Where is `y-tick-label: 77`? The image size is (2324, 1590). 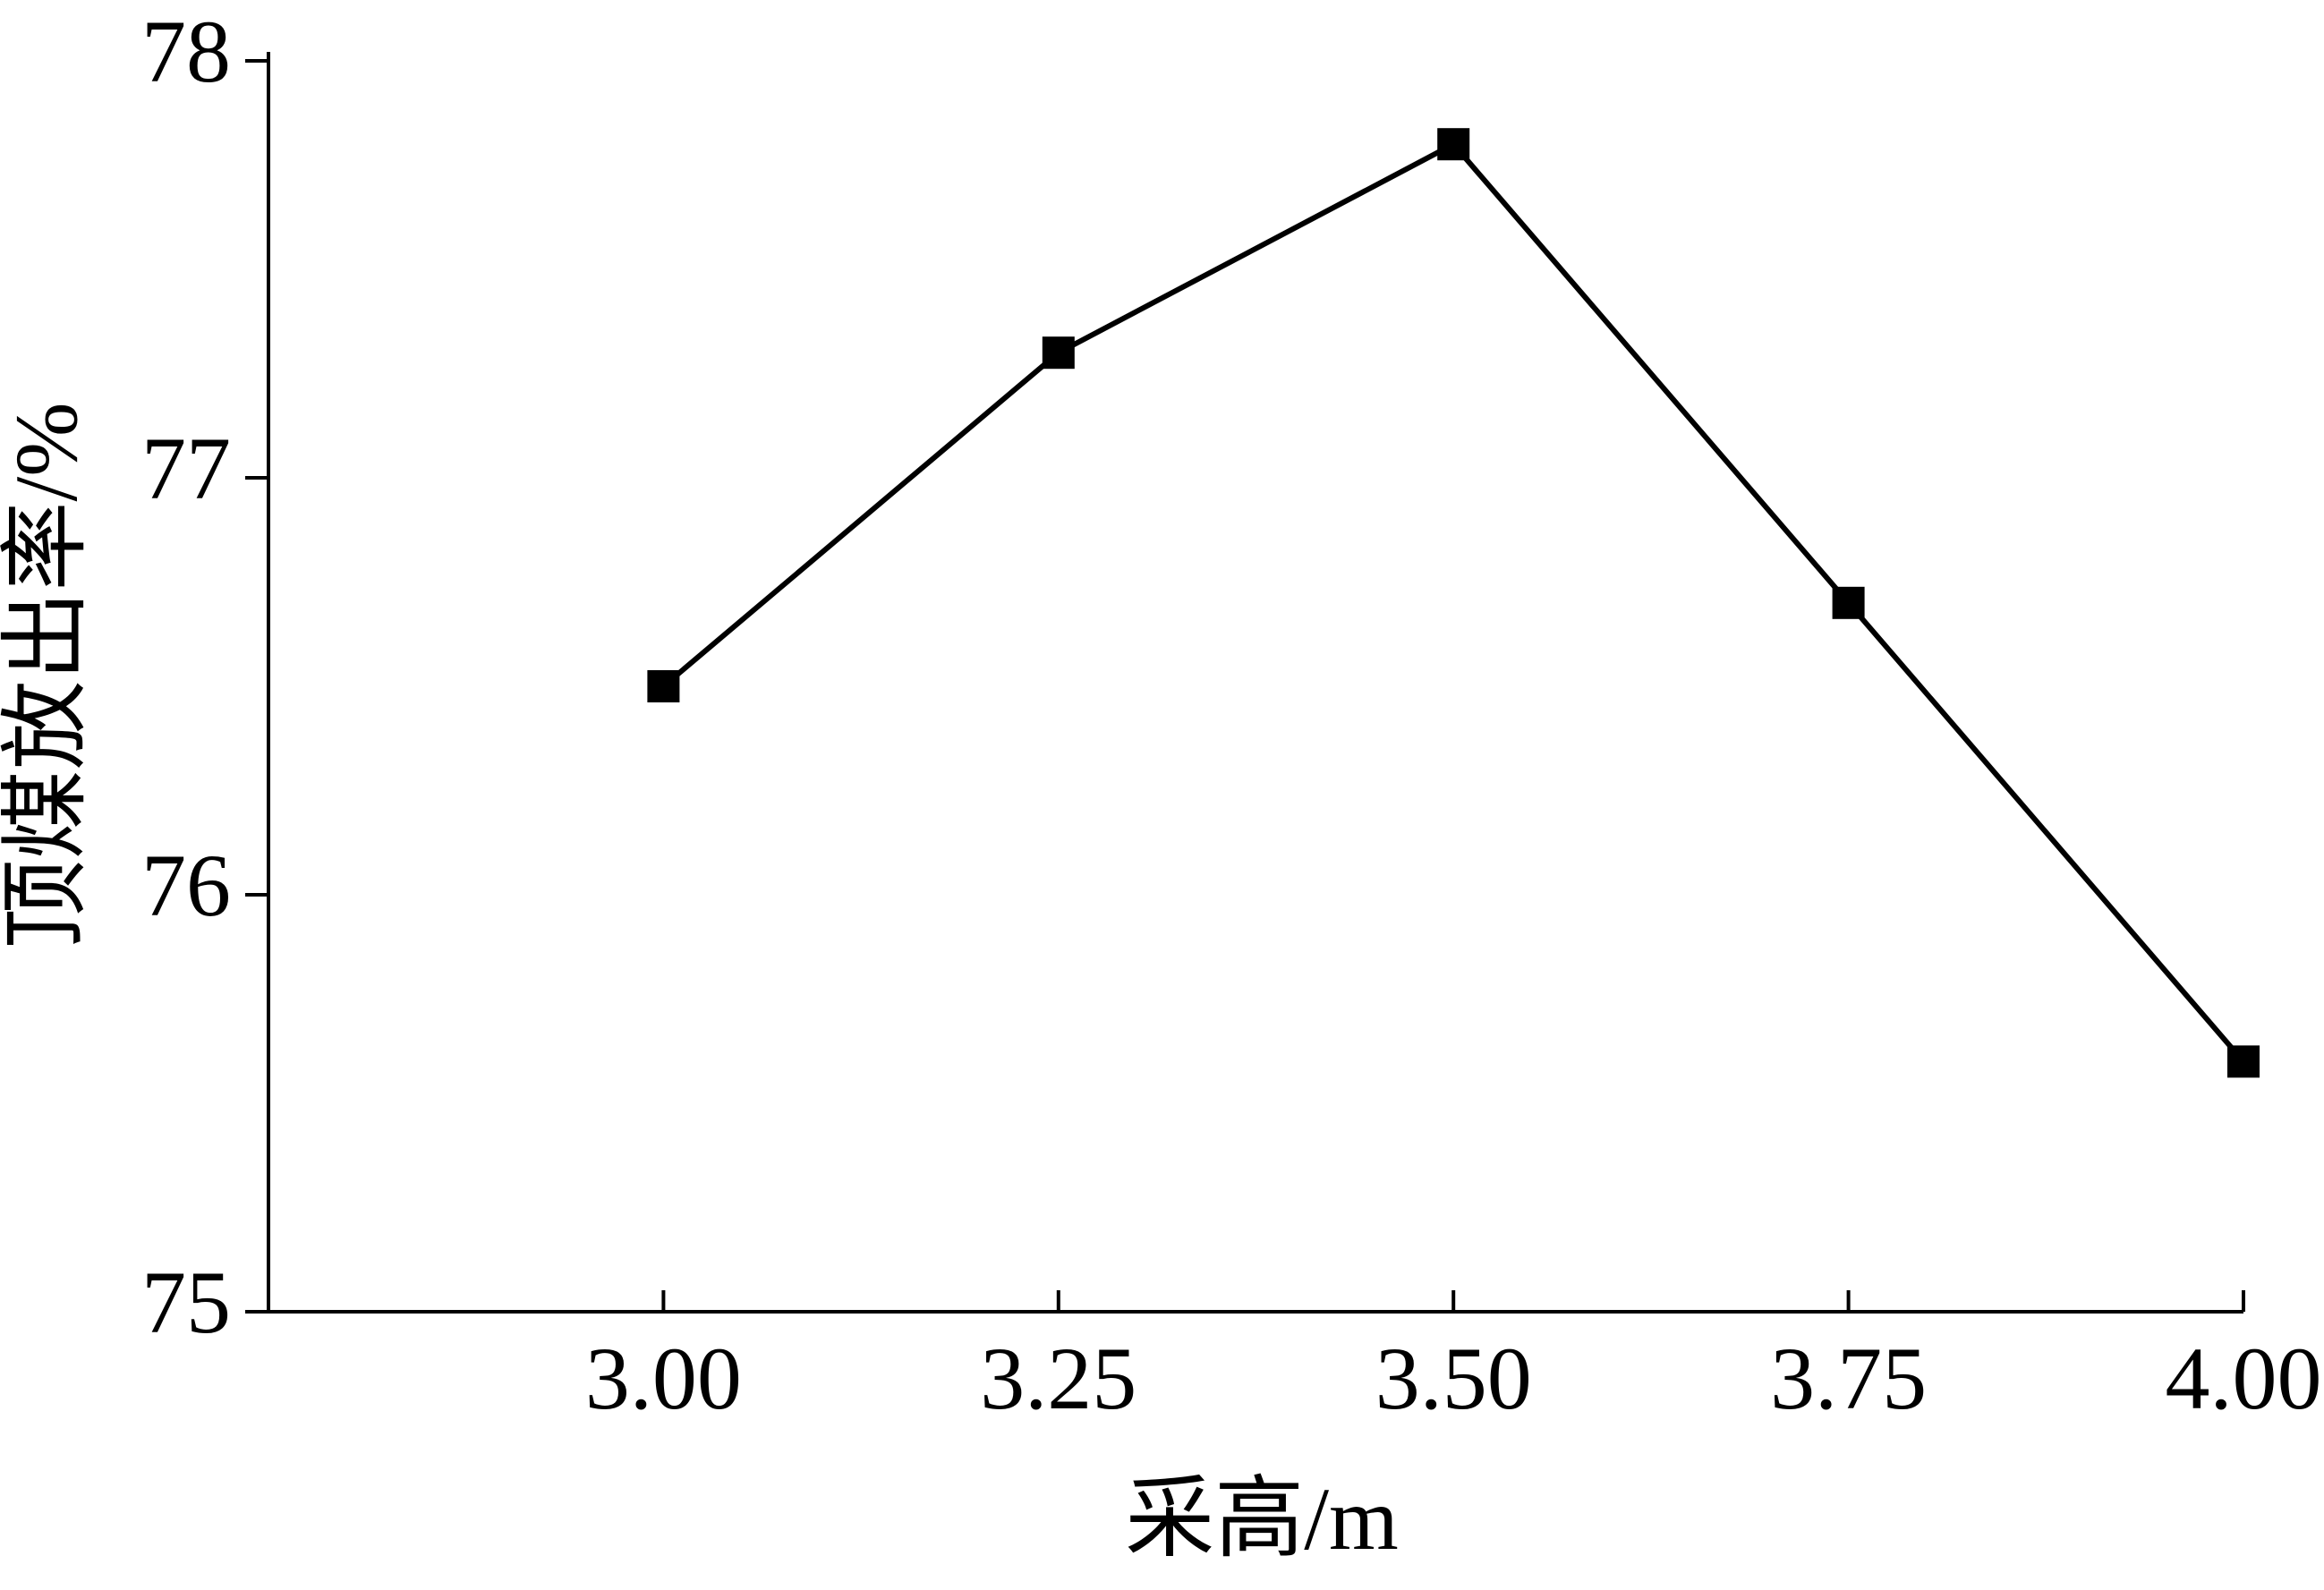 y-tick-label: 77 is located at coordinates (186, 469).